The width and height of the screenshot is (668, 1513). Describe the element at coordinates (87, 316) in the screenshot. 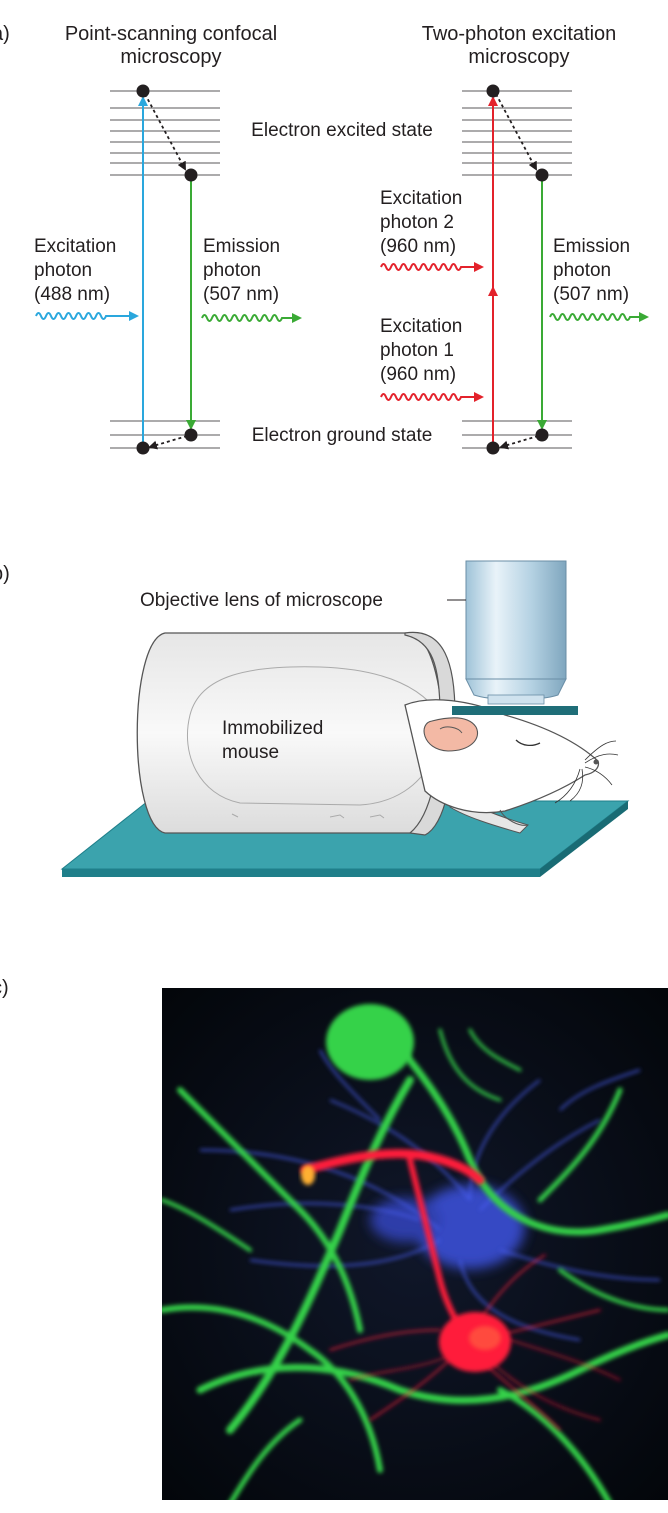

I see `left-excitation-wave` at that location.